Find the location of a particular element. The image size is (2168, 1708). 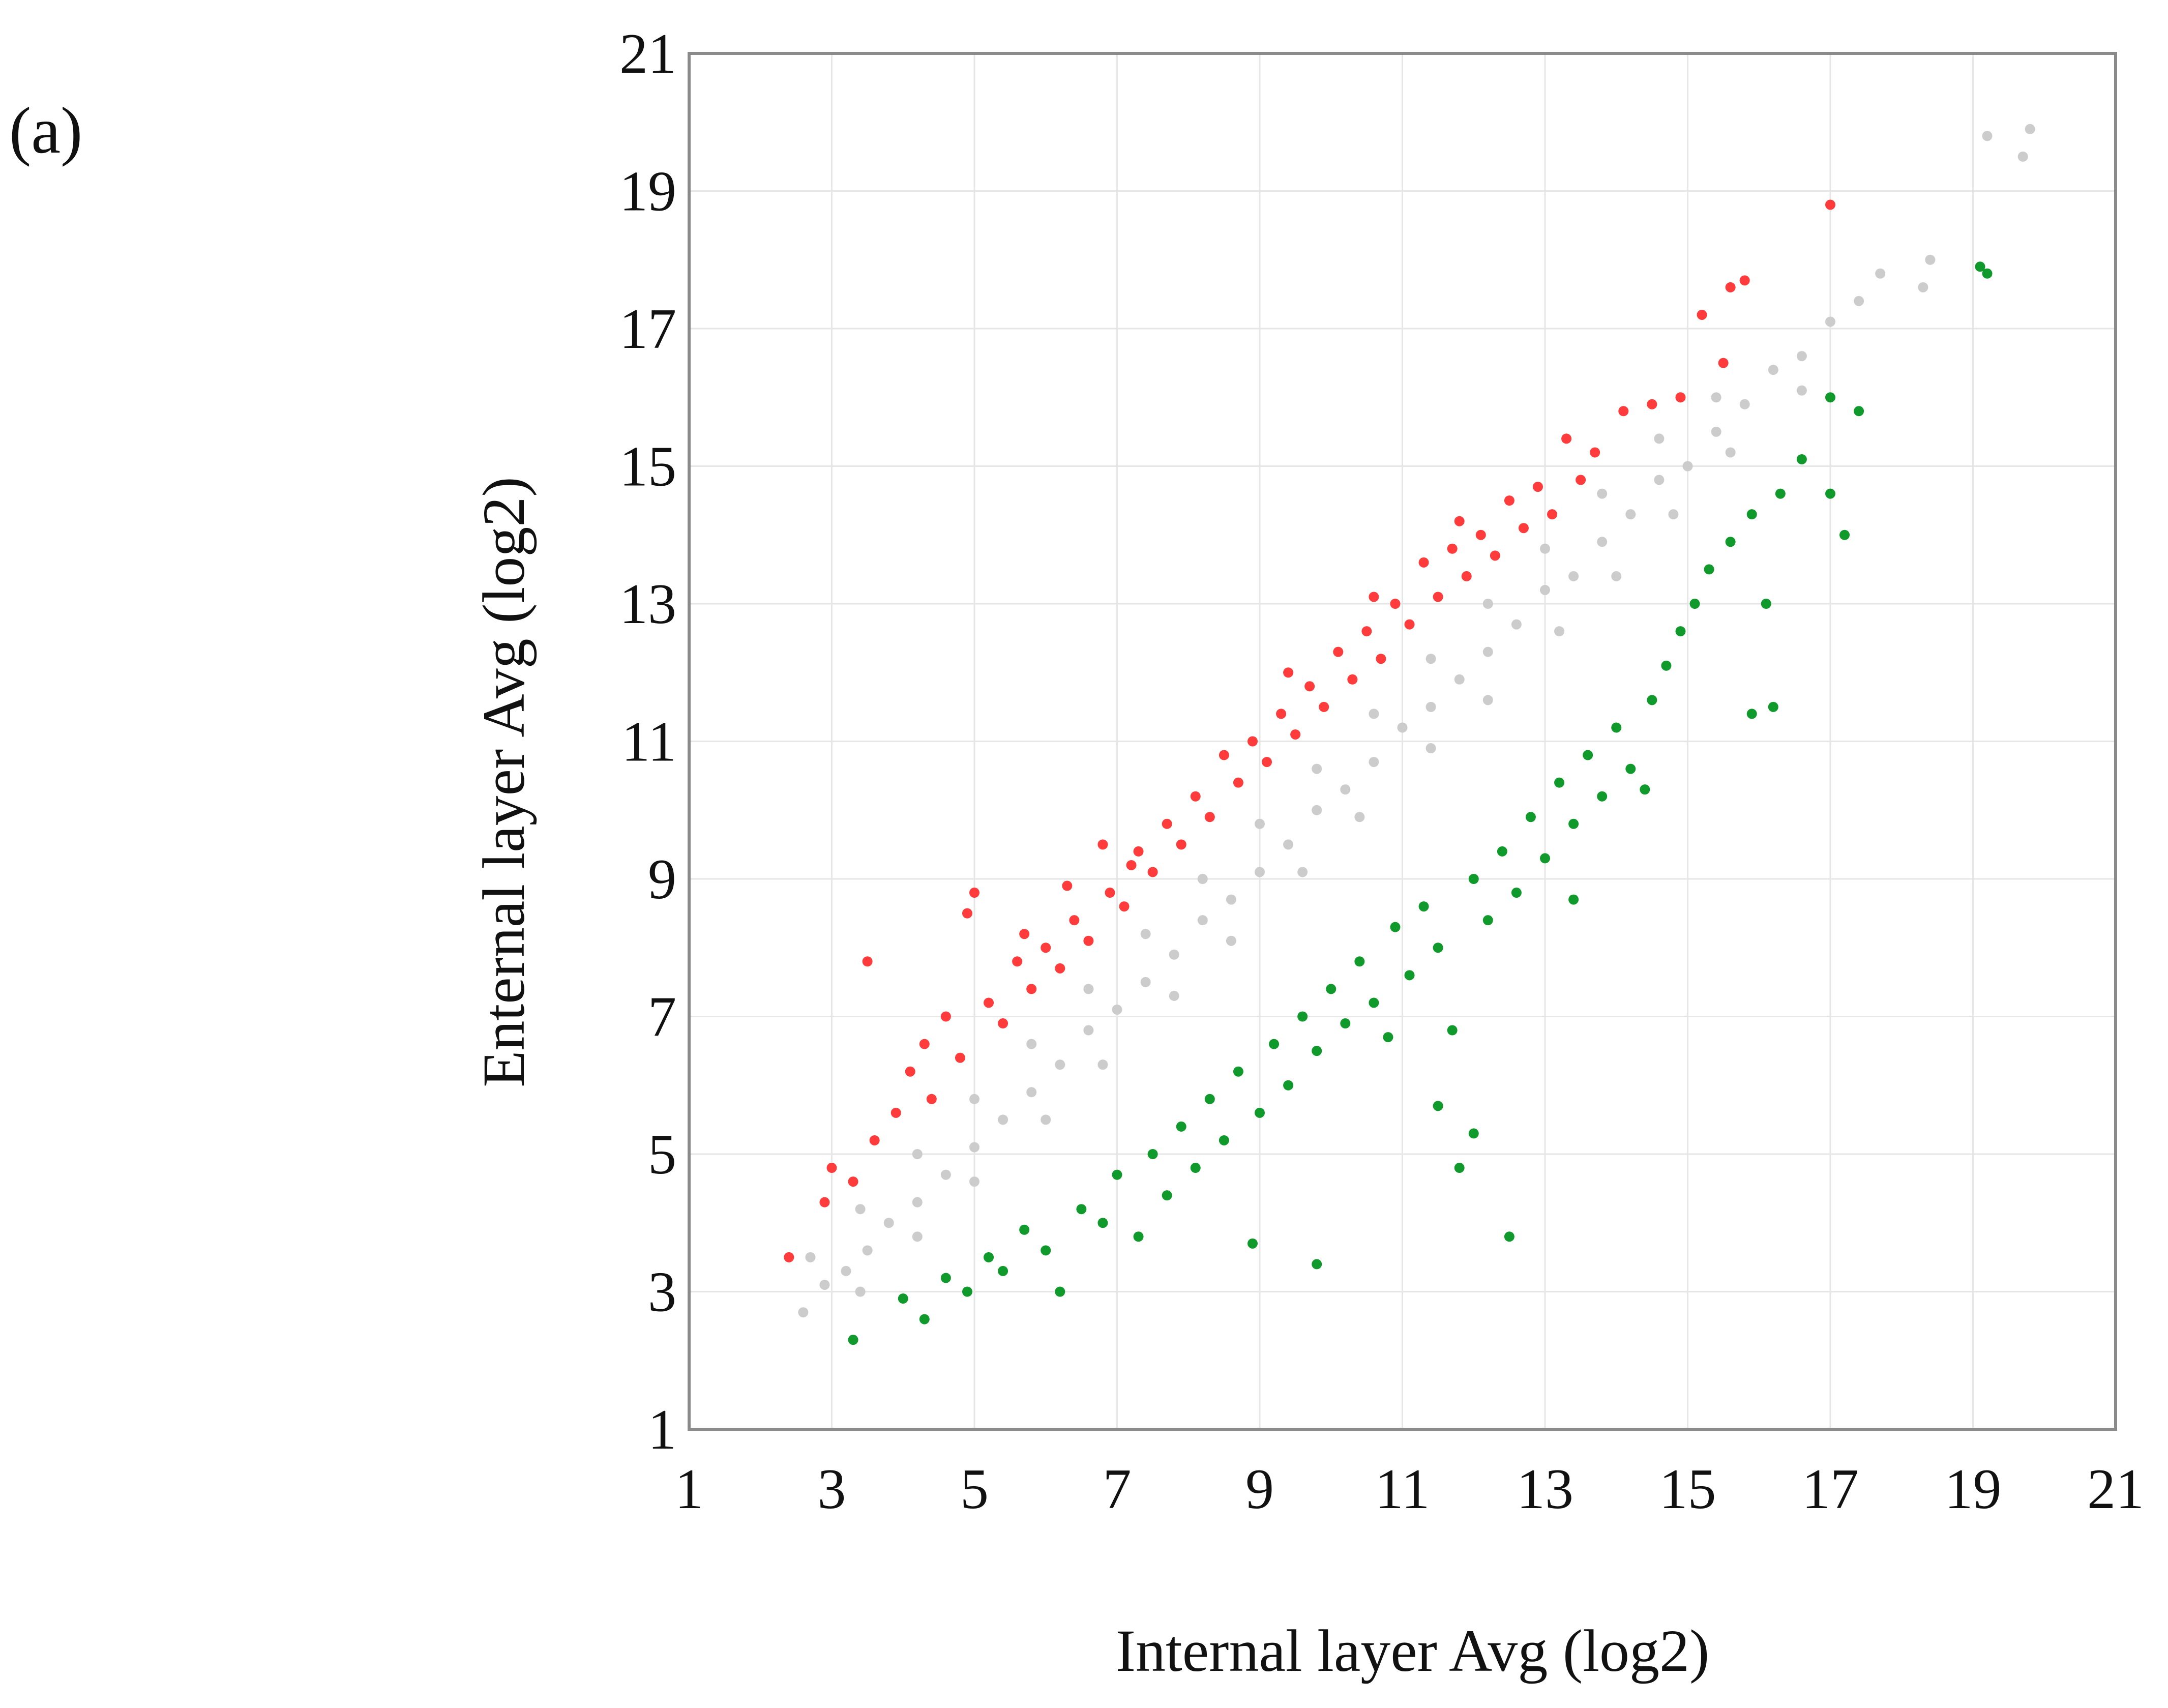

x-tick-label-1: 3 is located at coordinates (832, 1490).